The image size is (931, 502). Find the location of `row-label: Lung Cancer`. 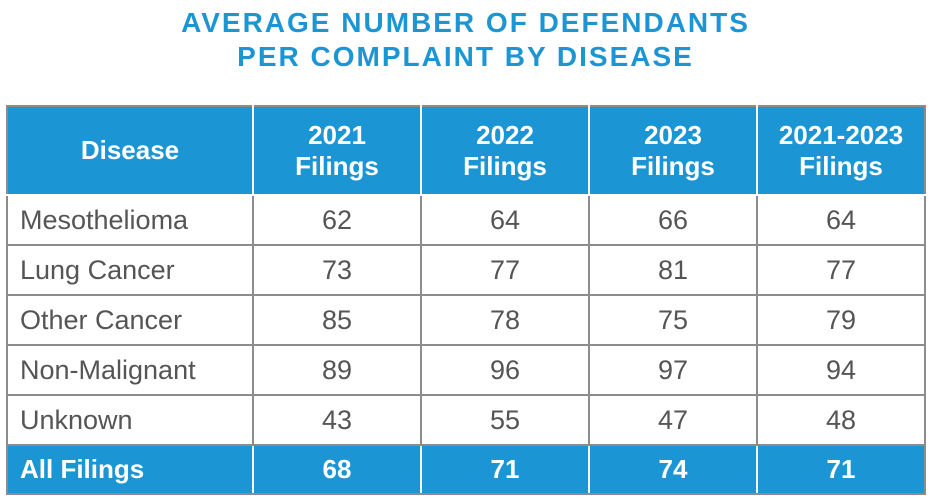

row-label: Lung Cancer is located at coordinates (130, 270).